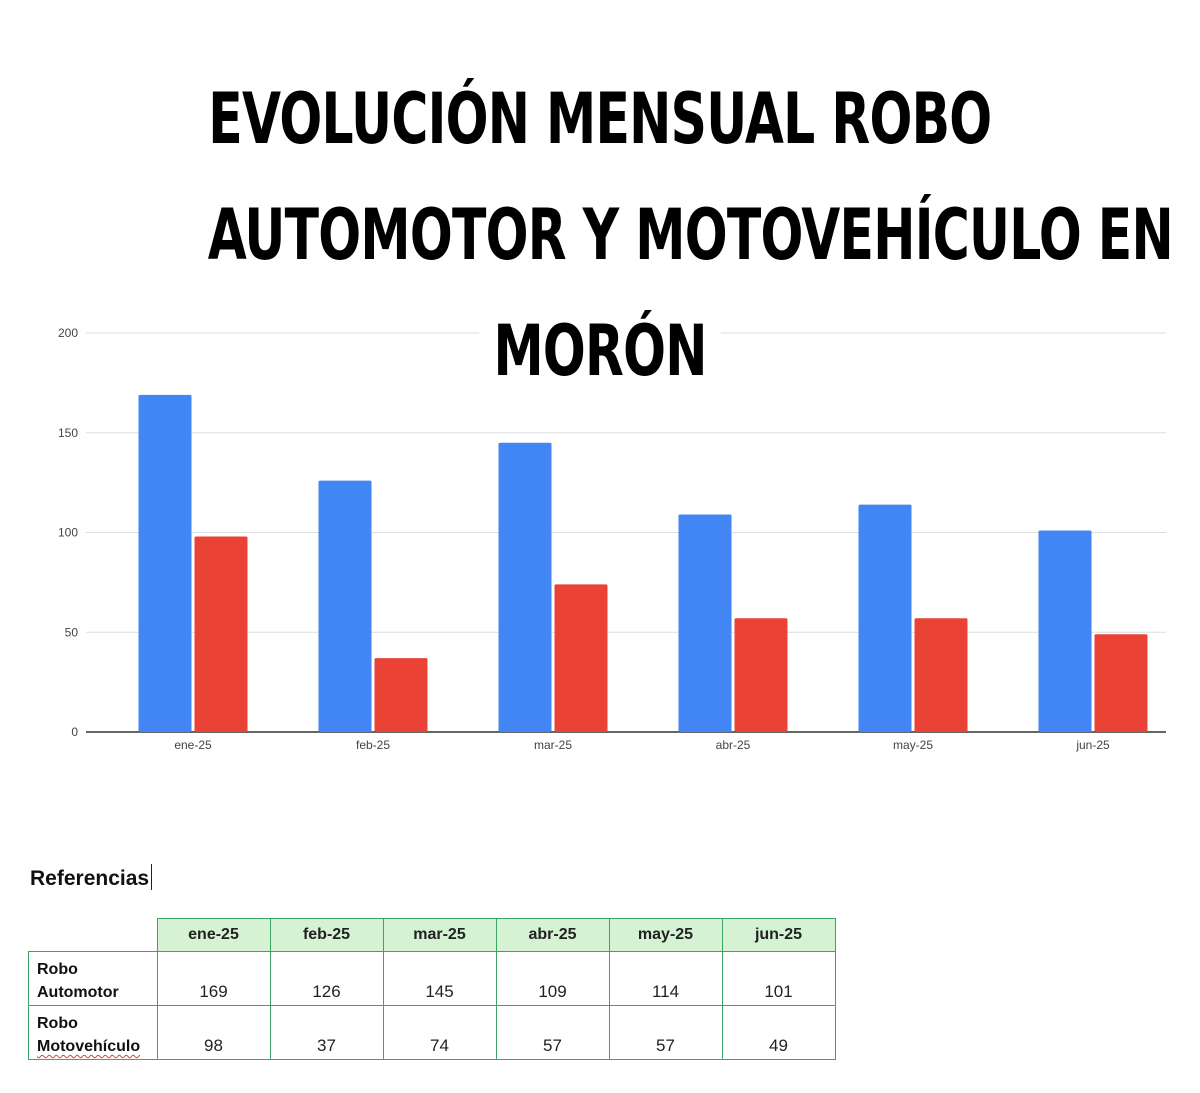 Image resolution: width=1200 pixels, height=1093 pixels. Describe the element at coordinates (373, 745) in the screenshot. I see `x-tick-label: feb-25` at that location.